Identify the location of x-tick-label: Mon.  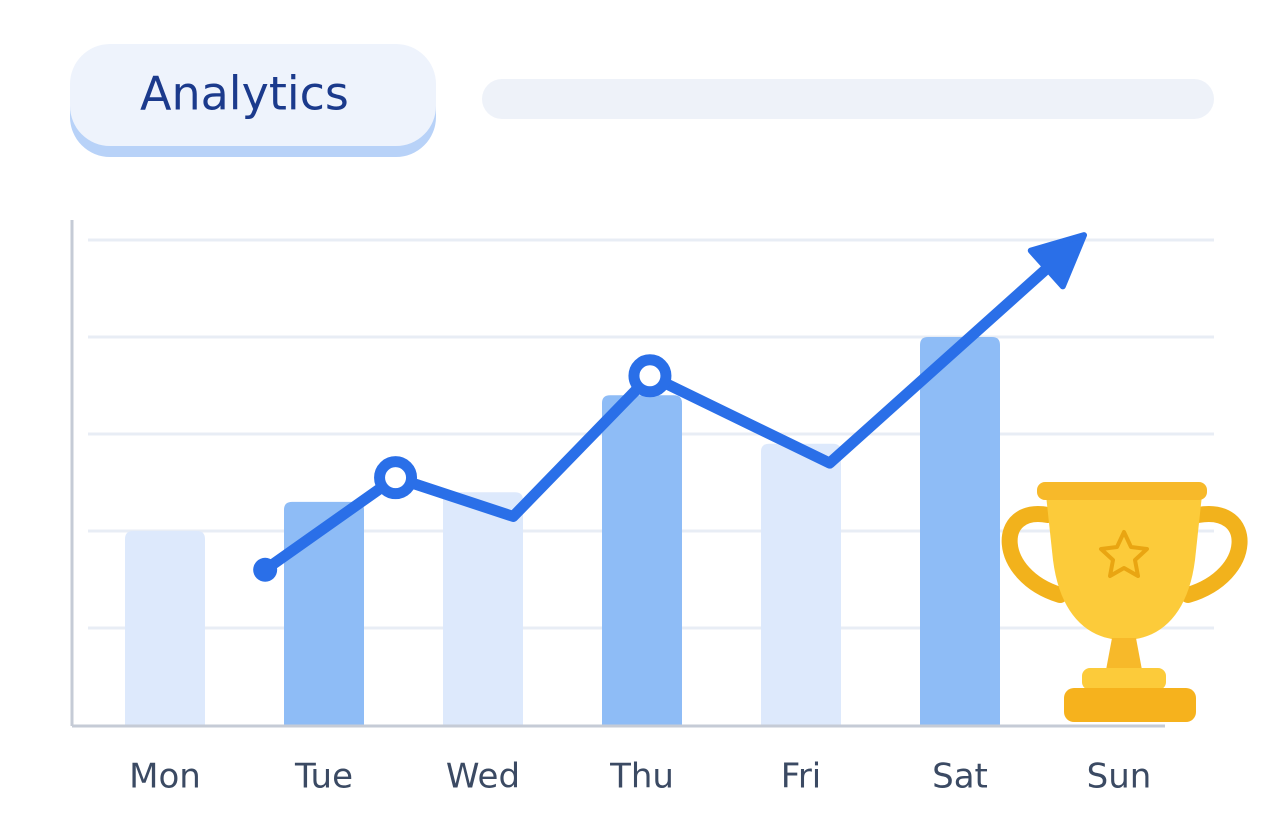
(165, 777).